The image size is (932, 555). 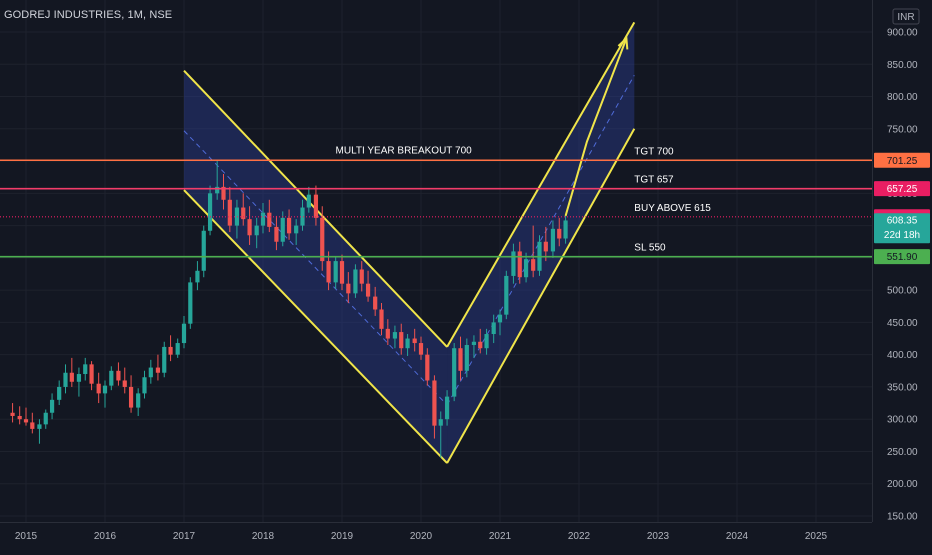 I want to click on y-tick-label: 400.00, so click(x=902, y=355).